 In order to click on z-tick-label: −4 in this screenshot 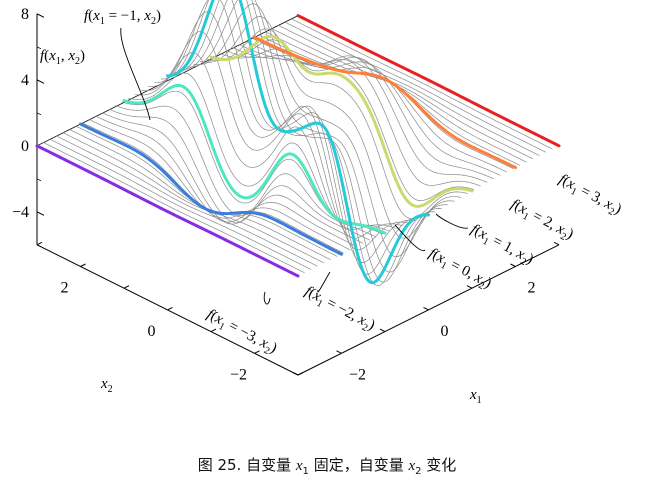, I will do `click(20, 212)`.